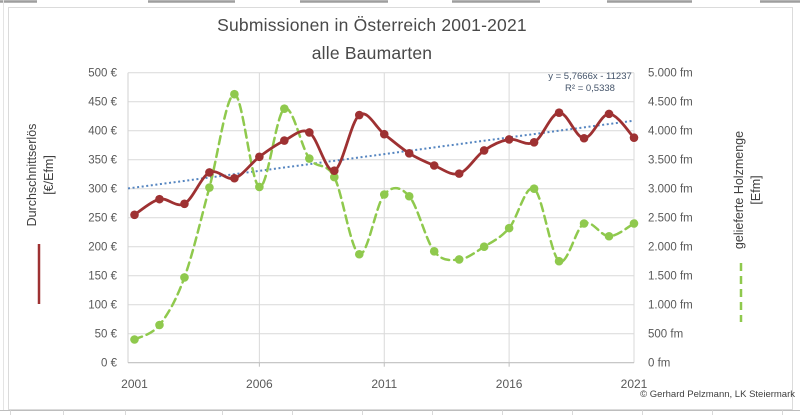  I want to click on y-left-tick-label: 300 €, so click(102, 190).